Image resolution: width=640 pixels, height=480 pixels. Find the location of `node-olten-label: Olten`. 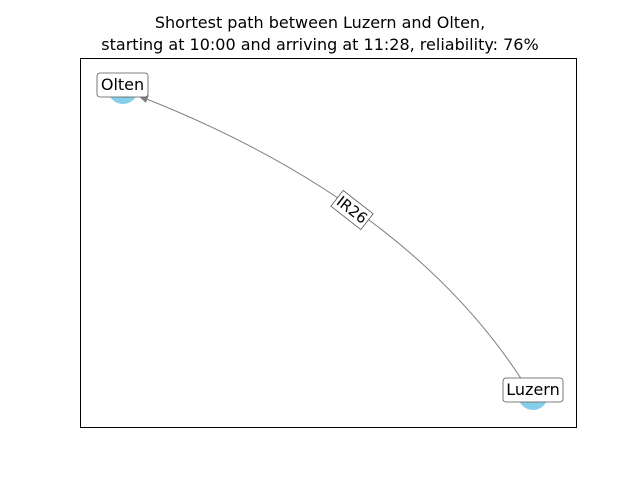

node-olten-label: Olten is located at coordinates (122, 85).